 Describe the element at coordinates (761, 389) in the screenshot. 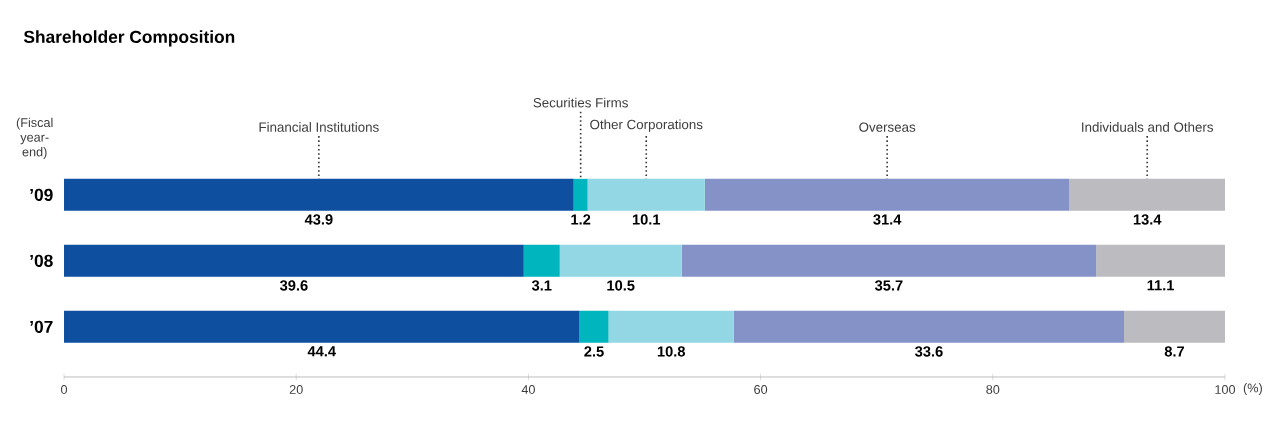

I see `x-tick-label: 60` at that location.